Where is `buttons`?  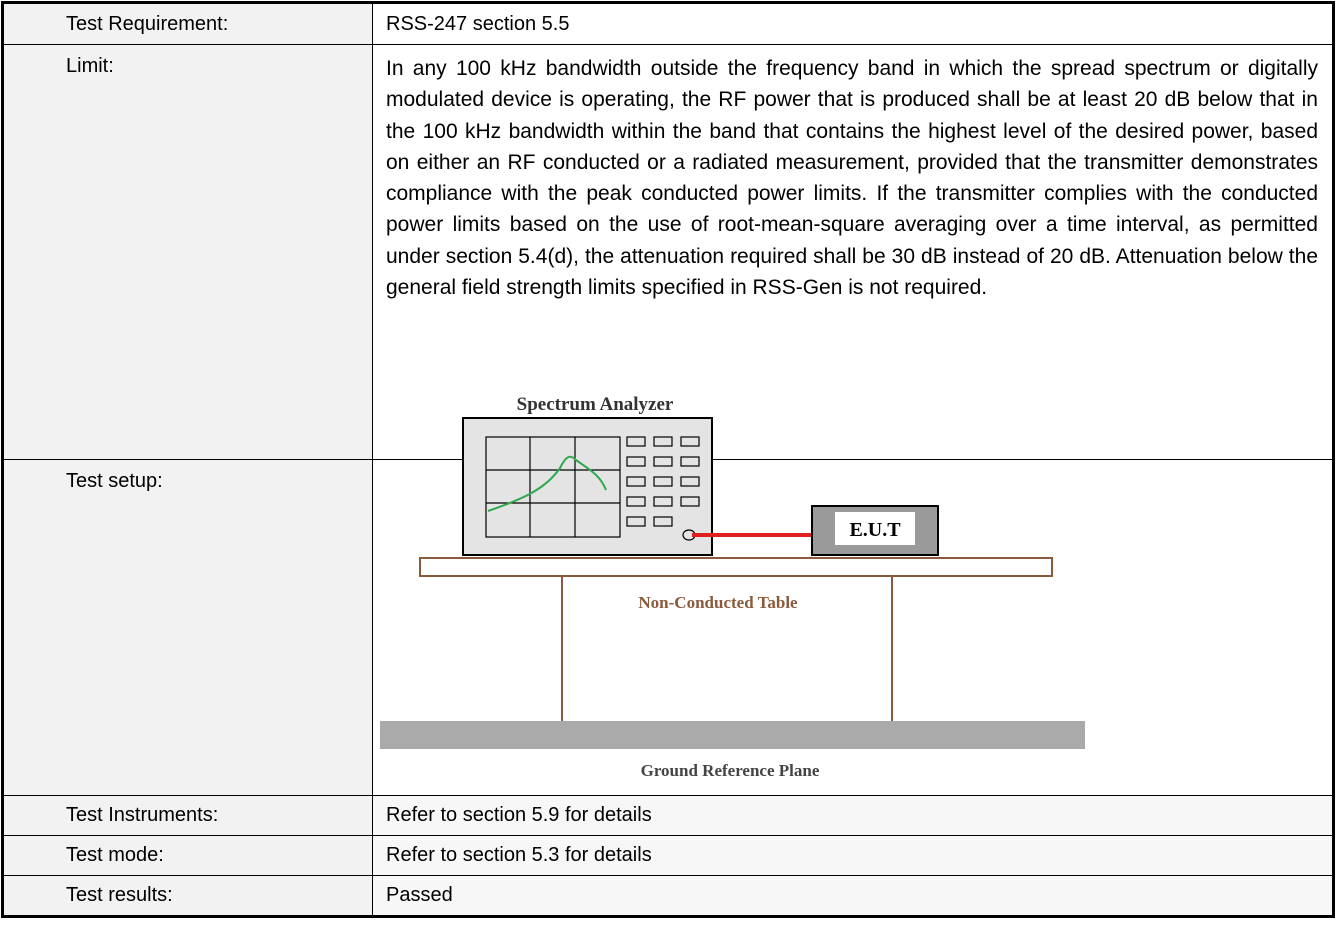
buttons is located at coordinates (663, 488).